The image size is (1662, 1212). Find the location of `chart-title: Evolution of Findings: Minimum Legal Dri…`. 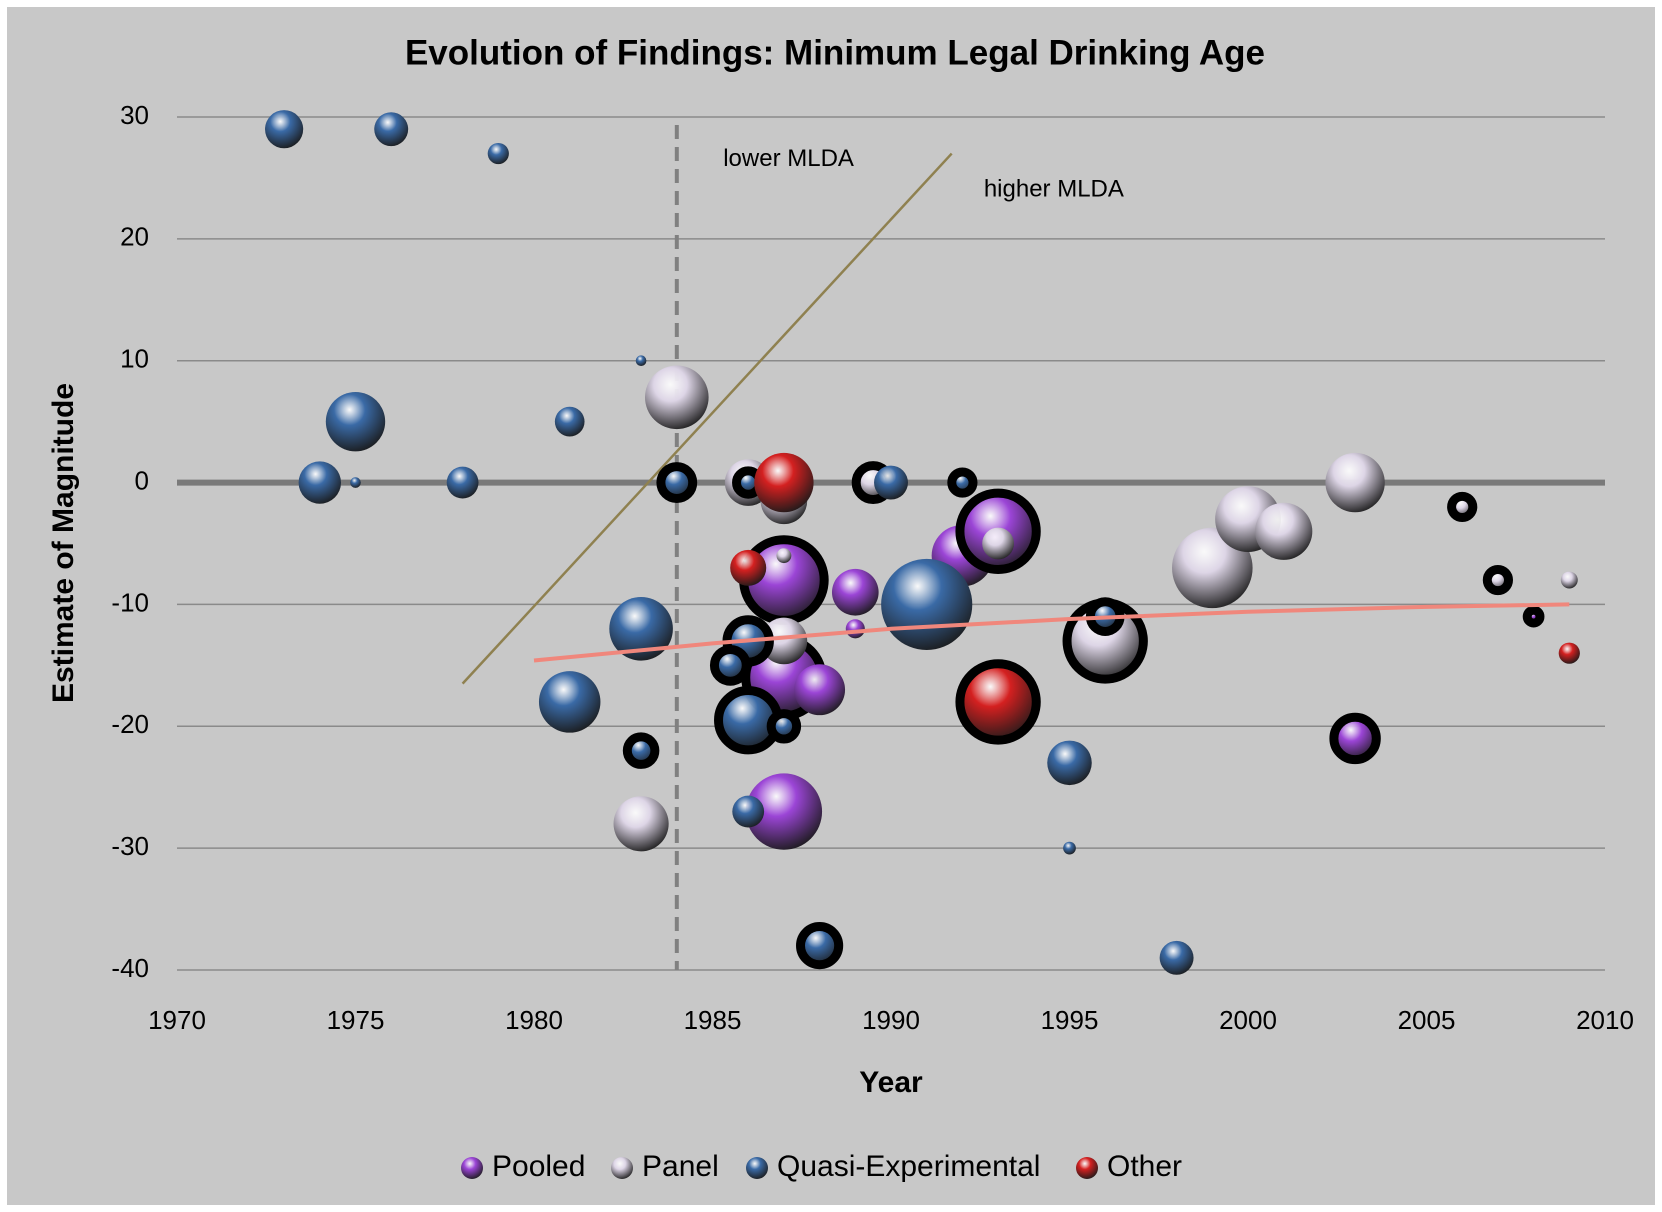

chart-title: Evolution of Findings: Minimum Legal Dri… is located at coordinates (835, 52).